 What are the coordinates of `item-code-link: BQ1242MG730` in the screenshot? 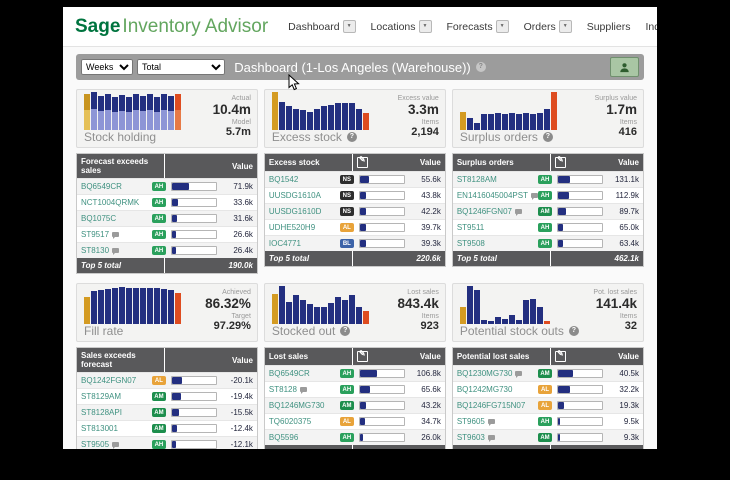 It's located at (497, 389).